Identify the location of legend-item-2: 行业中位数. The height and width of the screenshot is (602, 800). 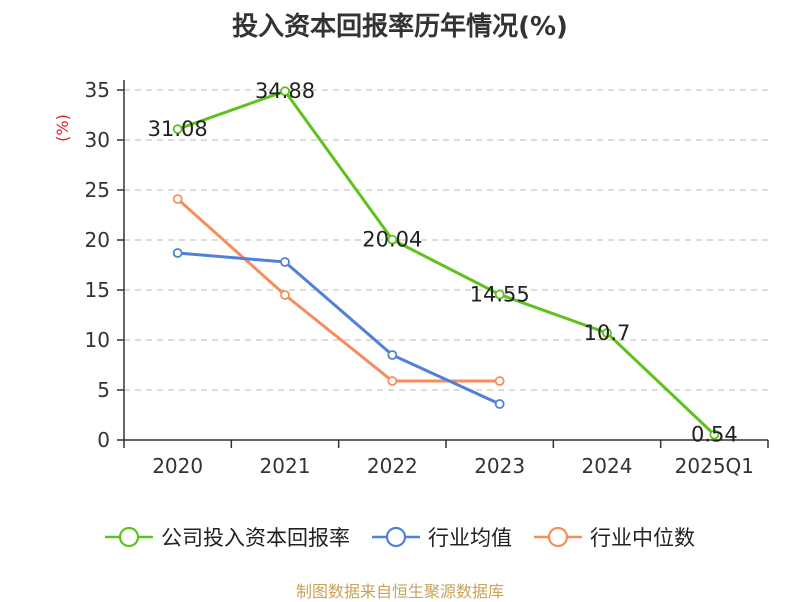
(614, 538).